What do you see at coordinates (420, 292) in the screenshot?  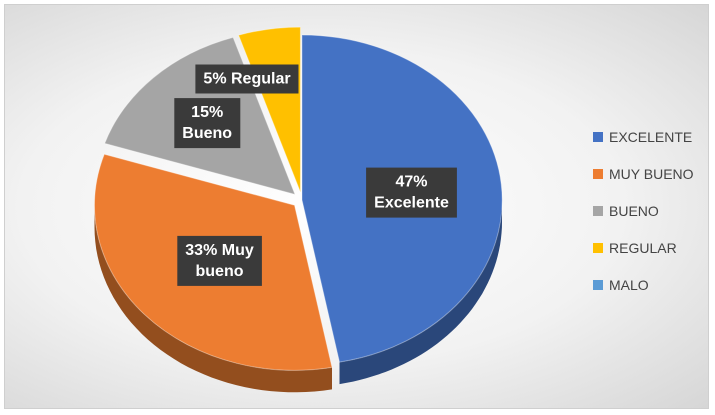 I see `pie-side-excelente` at bounding box center [420, 292].